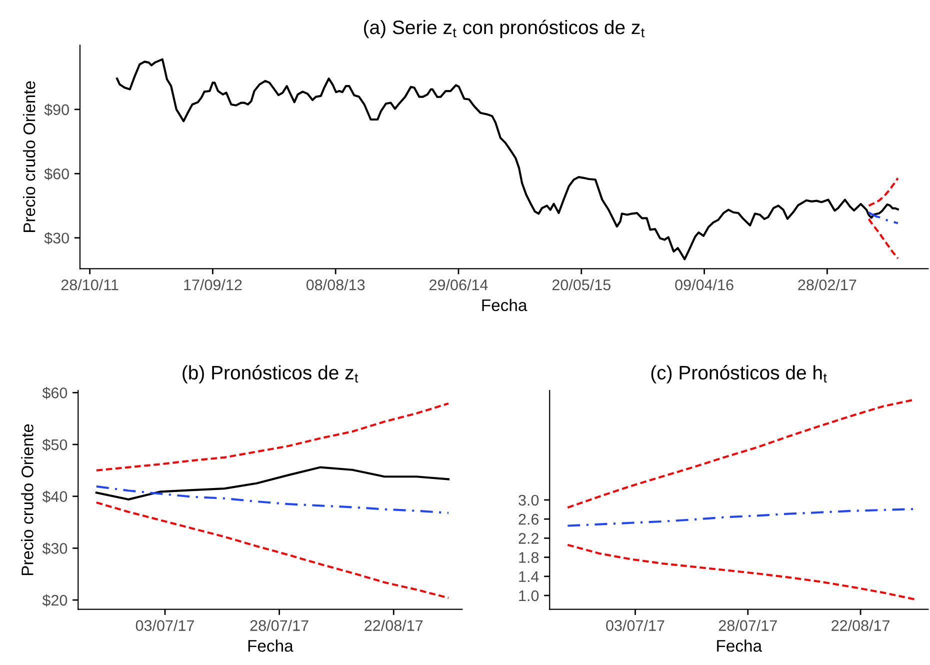  What do you see at coordinates (528, 500) in the screenshot?
I see `y-tick-label: 3.0` at bounding box center [528, 500].